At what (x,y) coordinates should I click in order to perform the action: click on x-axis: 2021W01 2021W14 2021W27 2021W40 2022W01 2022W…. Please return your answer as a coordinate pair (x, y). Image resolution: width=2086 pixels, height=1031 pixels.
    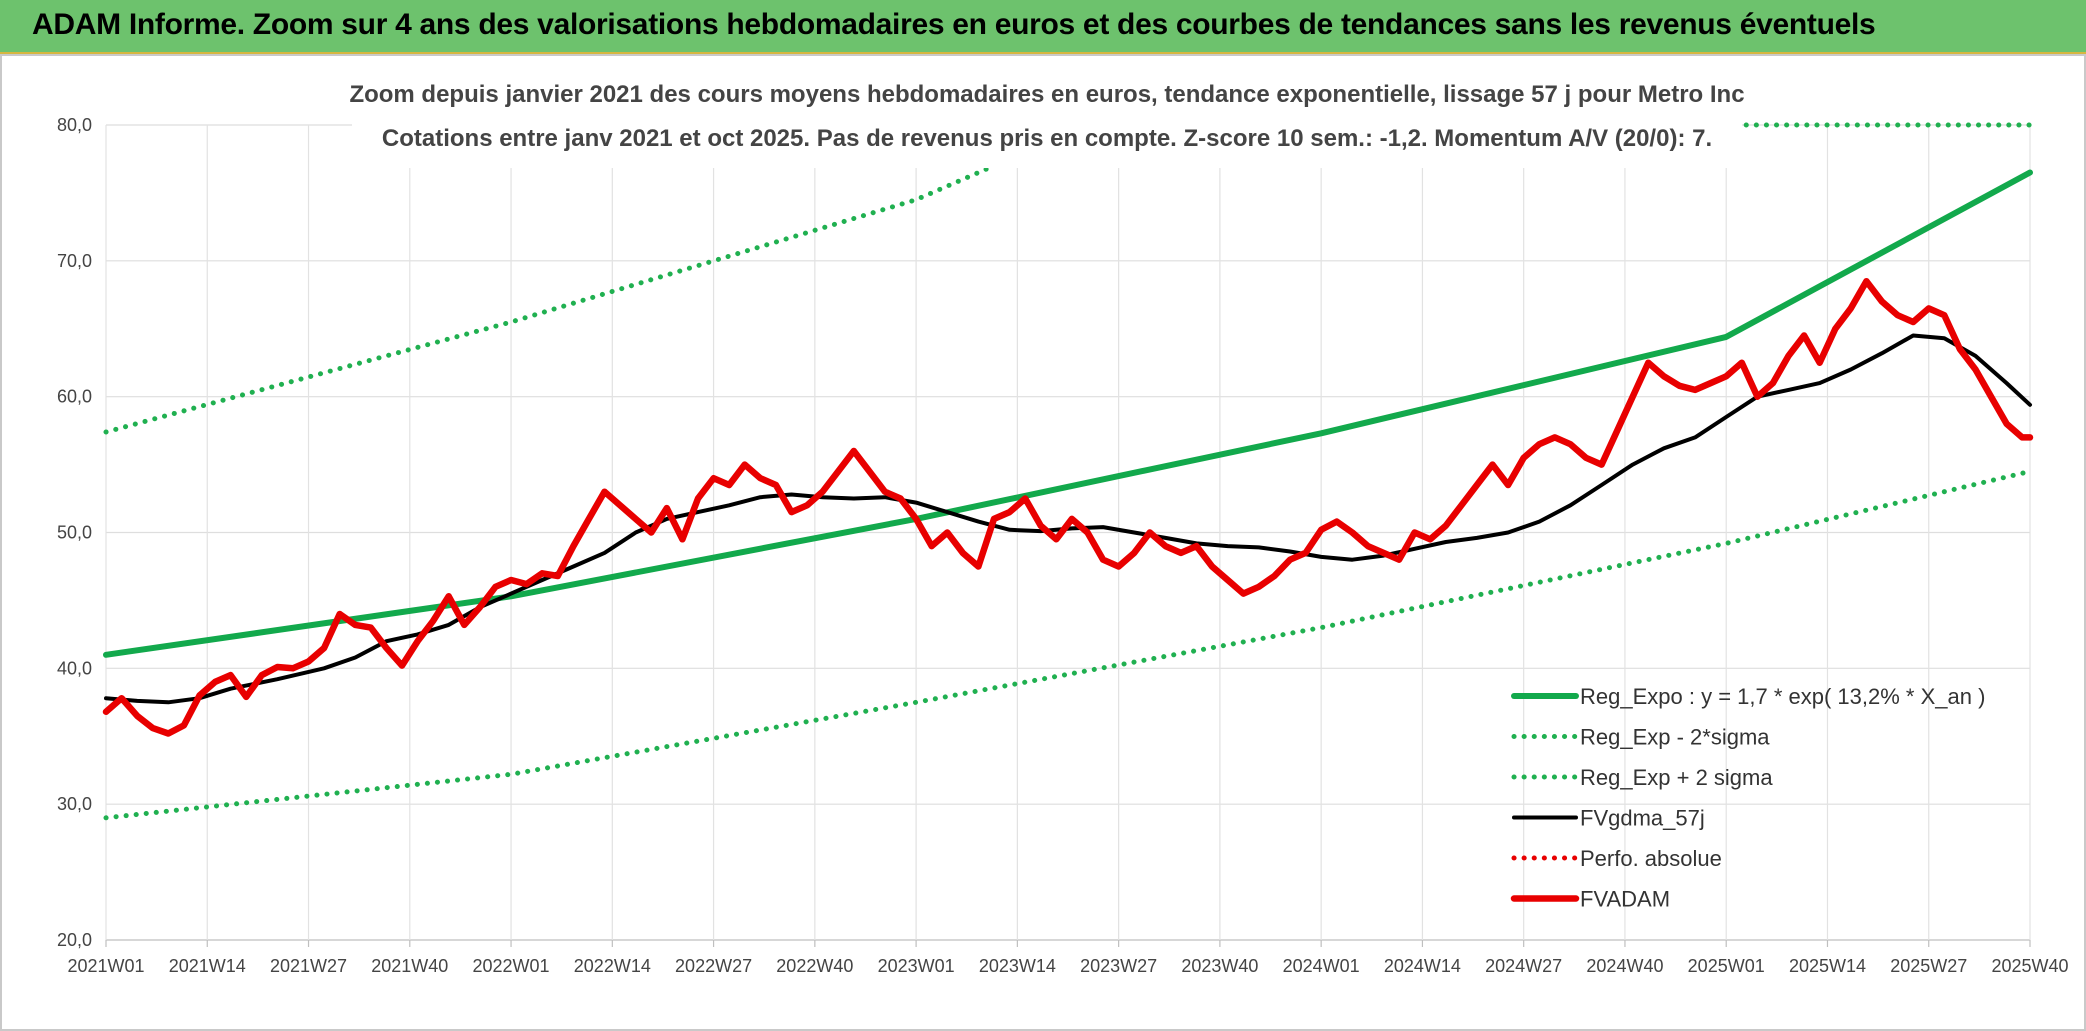
    Looking at the image, I should click on (1067, 966).